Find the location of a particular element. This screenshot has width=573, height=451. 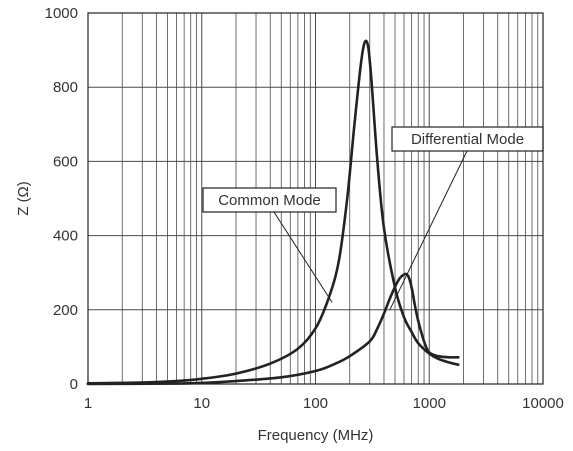

x-tick-label: 1 is located at coordinates (88, 403).